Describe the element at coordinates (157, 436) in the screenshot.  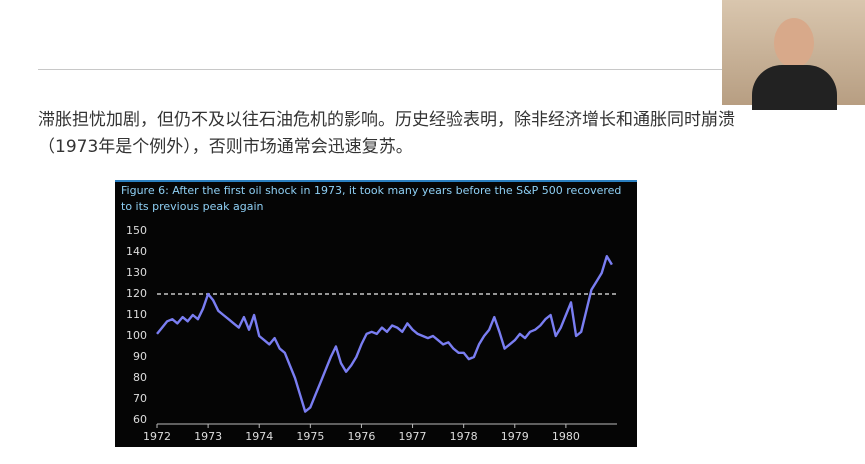
I see `x-tick-label: 1972` at that location.